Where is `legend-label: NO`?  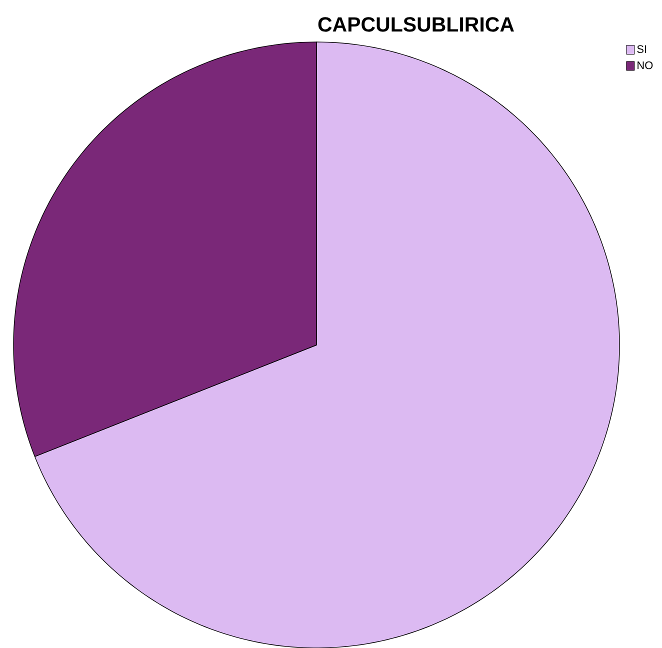 legend-label: NO is located at coordinates (645, 65).